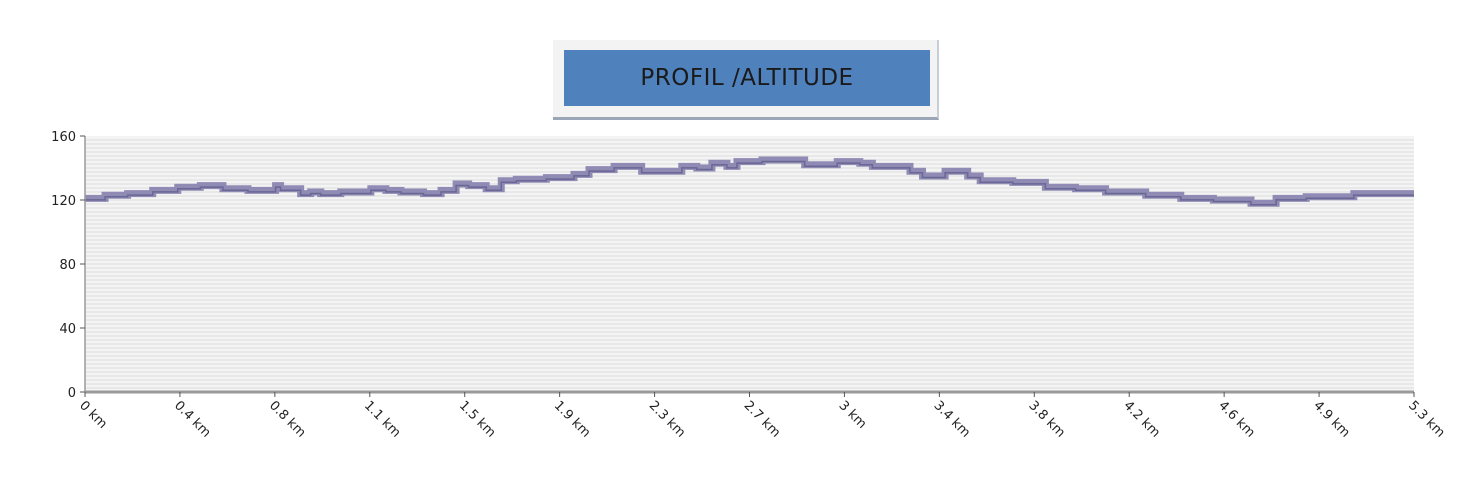 The height and width of the screenshot is (502, 1480). I want to click on x-tick-label: 3.8 km, so click(1046, 419).